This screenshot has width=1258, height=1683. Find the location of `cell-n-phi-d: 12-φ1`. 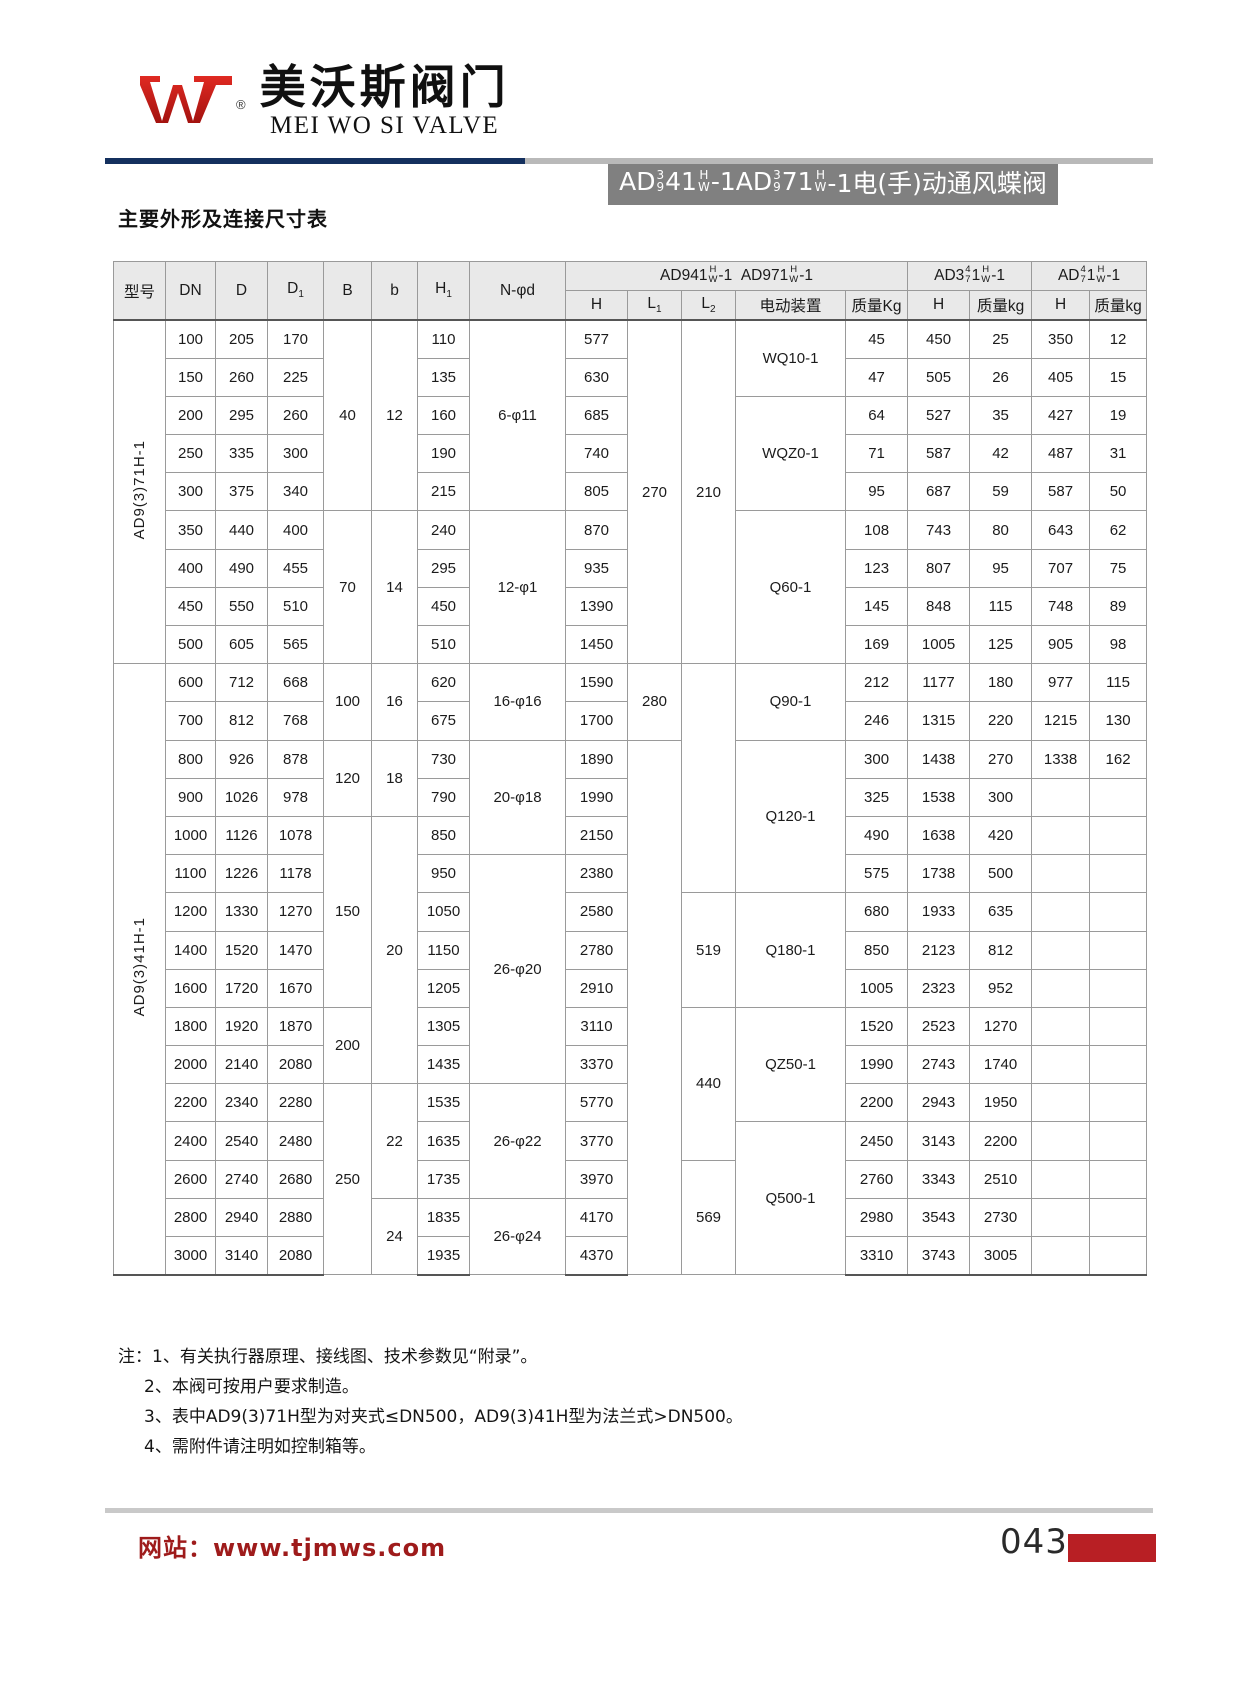

cell-n-phi-d: 12-φ1 is located at coordinates (517, 587).